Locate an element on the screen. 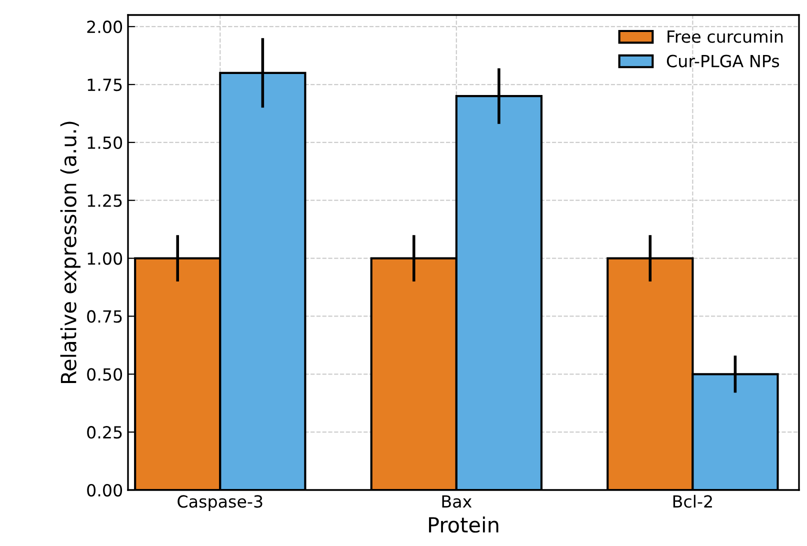 This screenshot has width=807, height=546. y-tick-label: 1.25 is located at coordinates (105, 200).